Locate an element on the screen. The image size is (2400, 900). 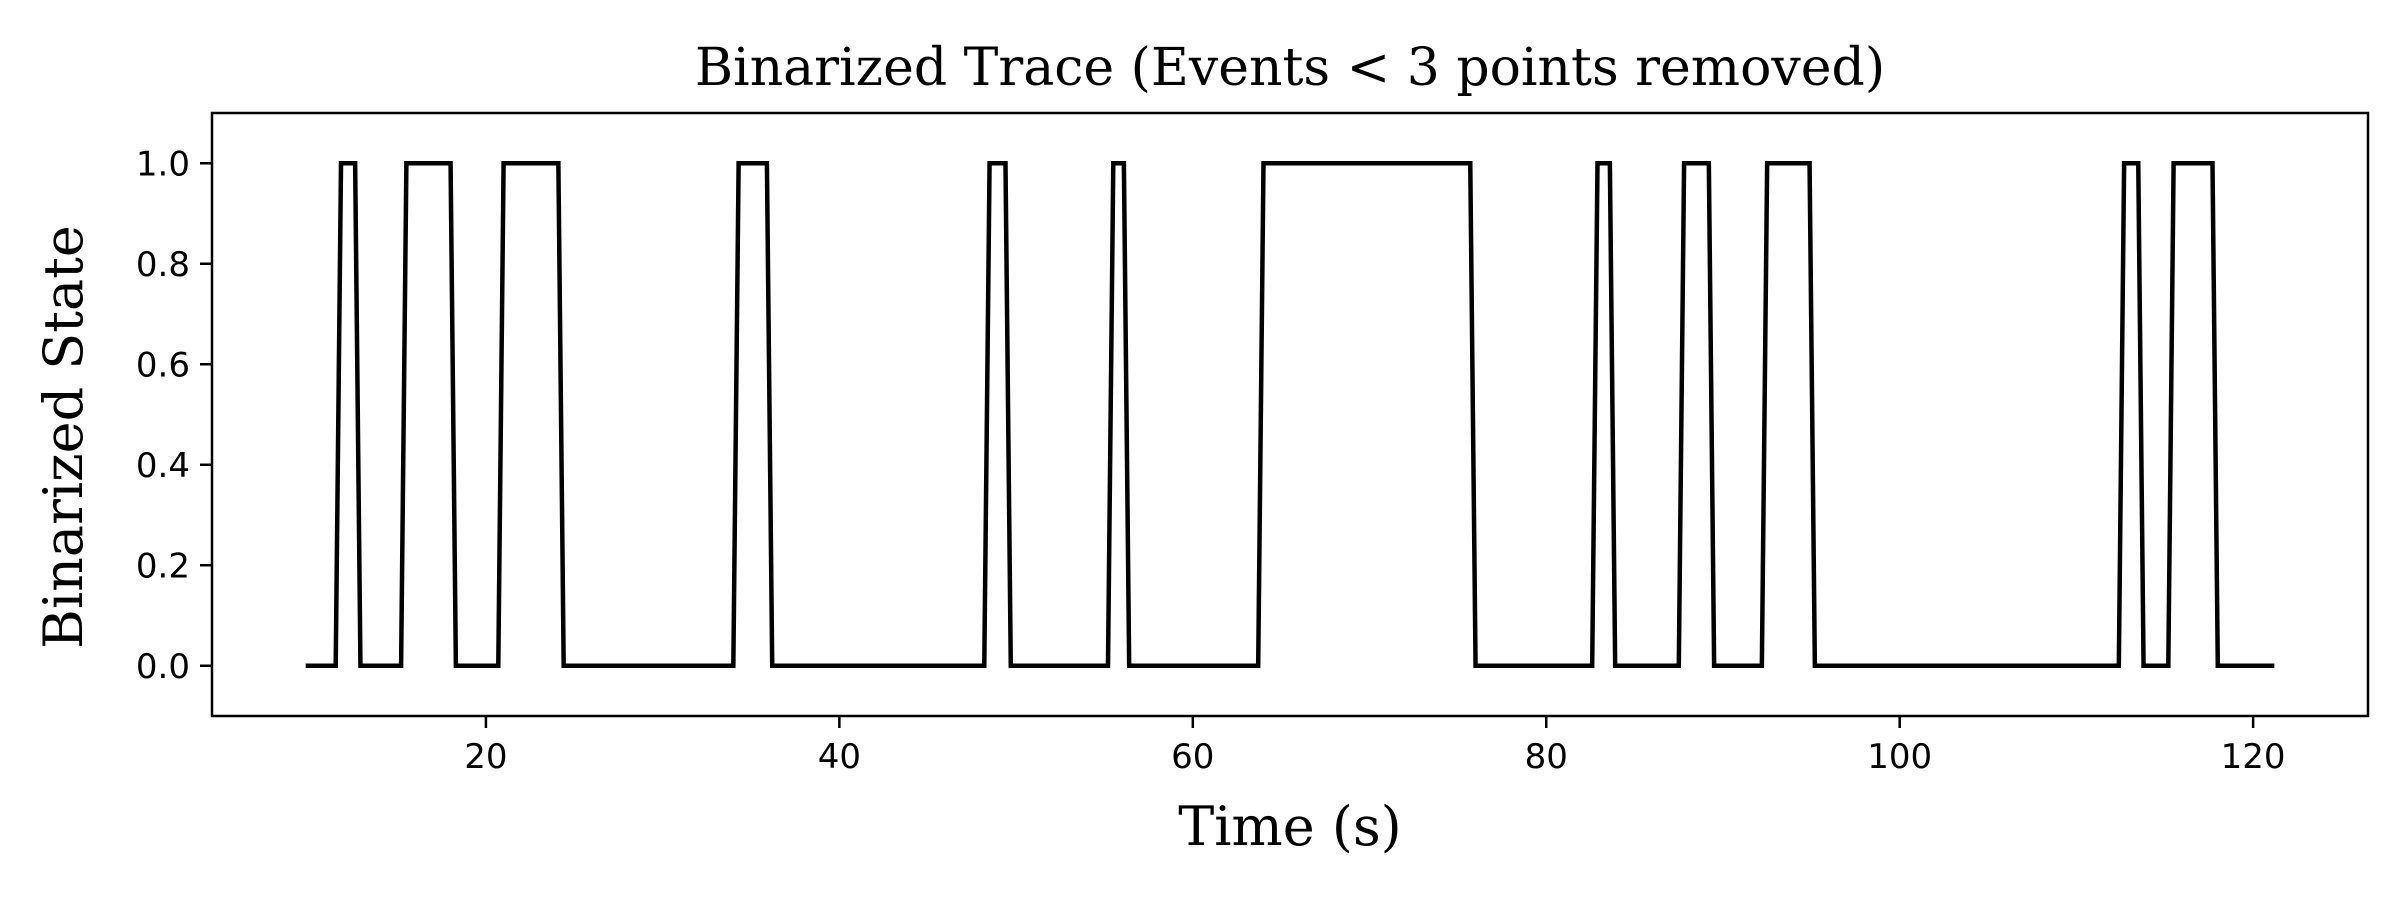
y-tick-label: 0.4 is located at coordinates (163, 466).